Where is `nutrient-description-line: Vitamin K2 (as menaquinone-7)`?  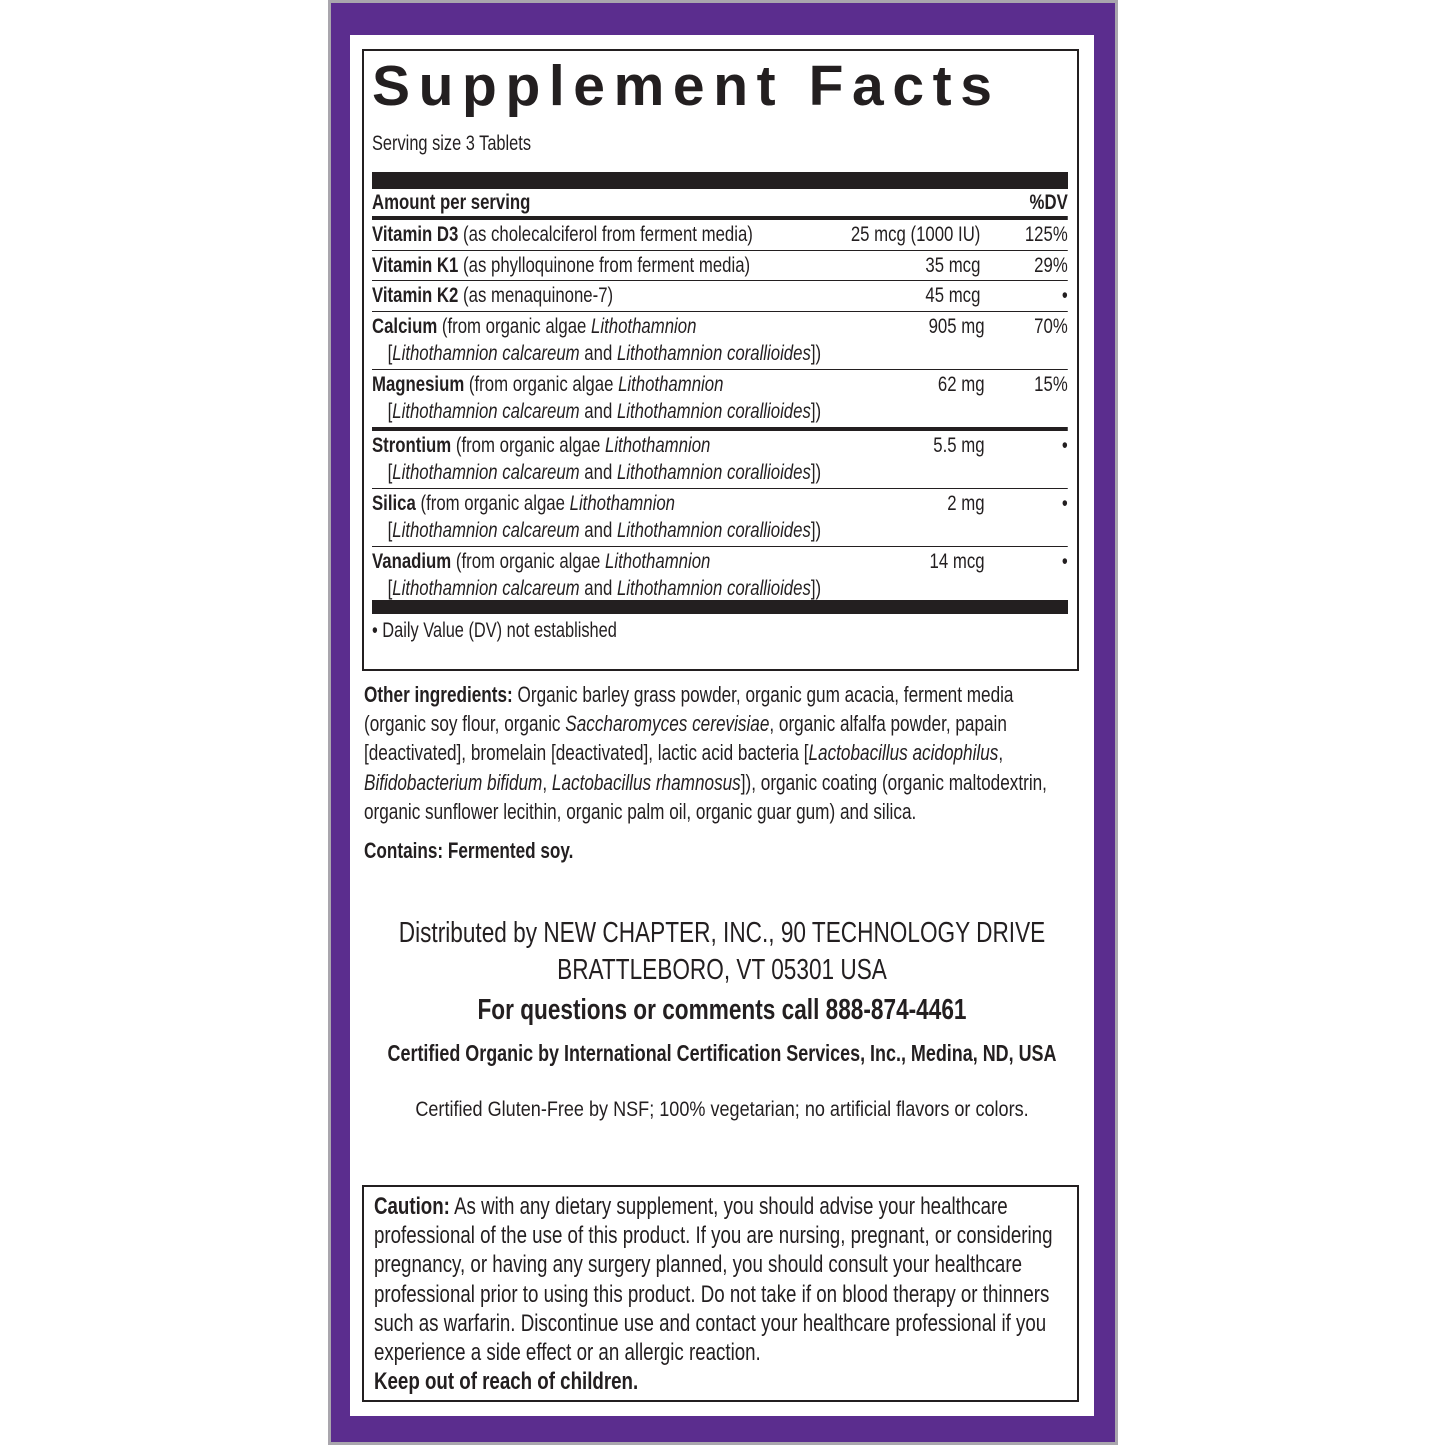
nutrient-description-line: Vitamin K2 (as menaquinone-7) is located at coordinates (590, 296).